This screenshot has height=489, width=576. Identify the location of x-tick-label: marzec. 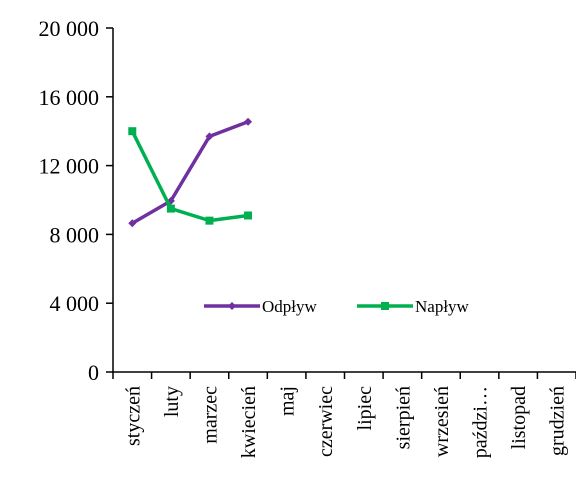
(210, 415).